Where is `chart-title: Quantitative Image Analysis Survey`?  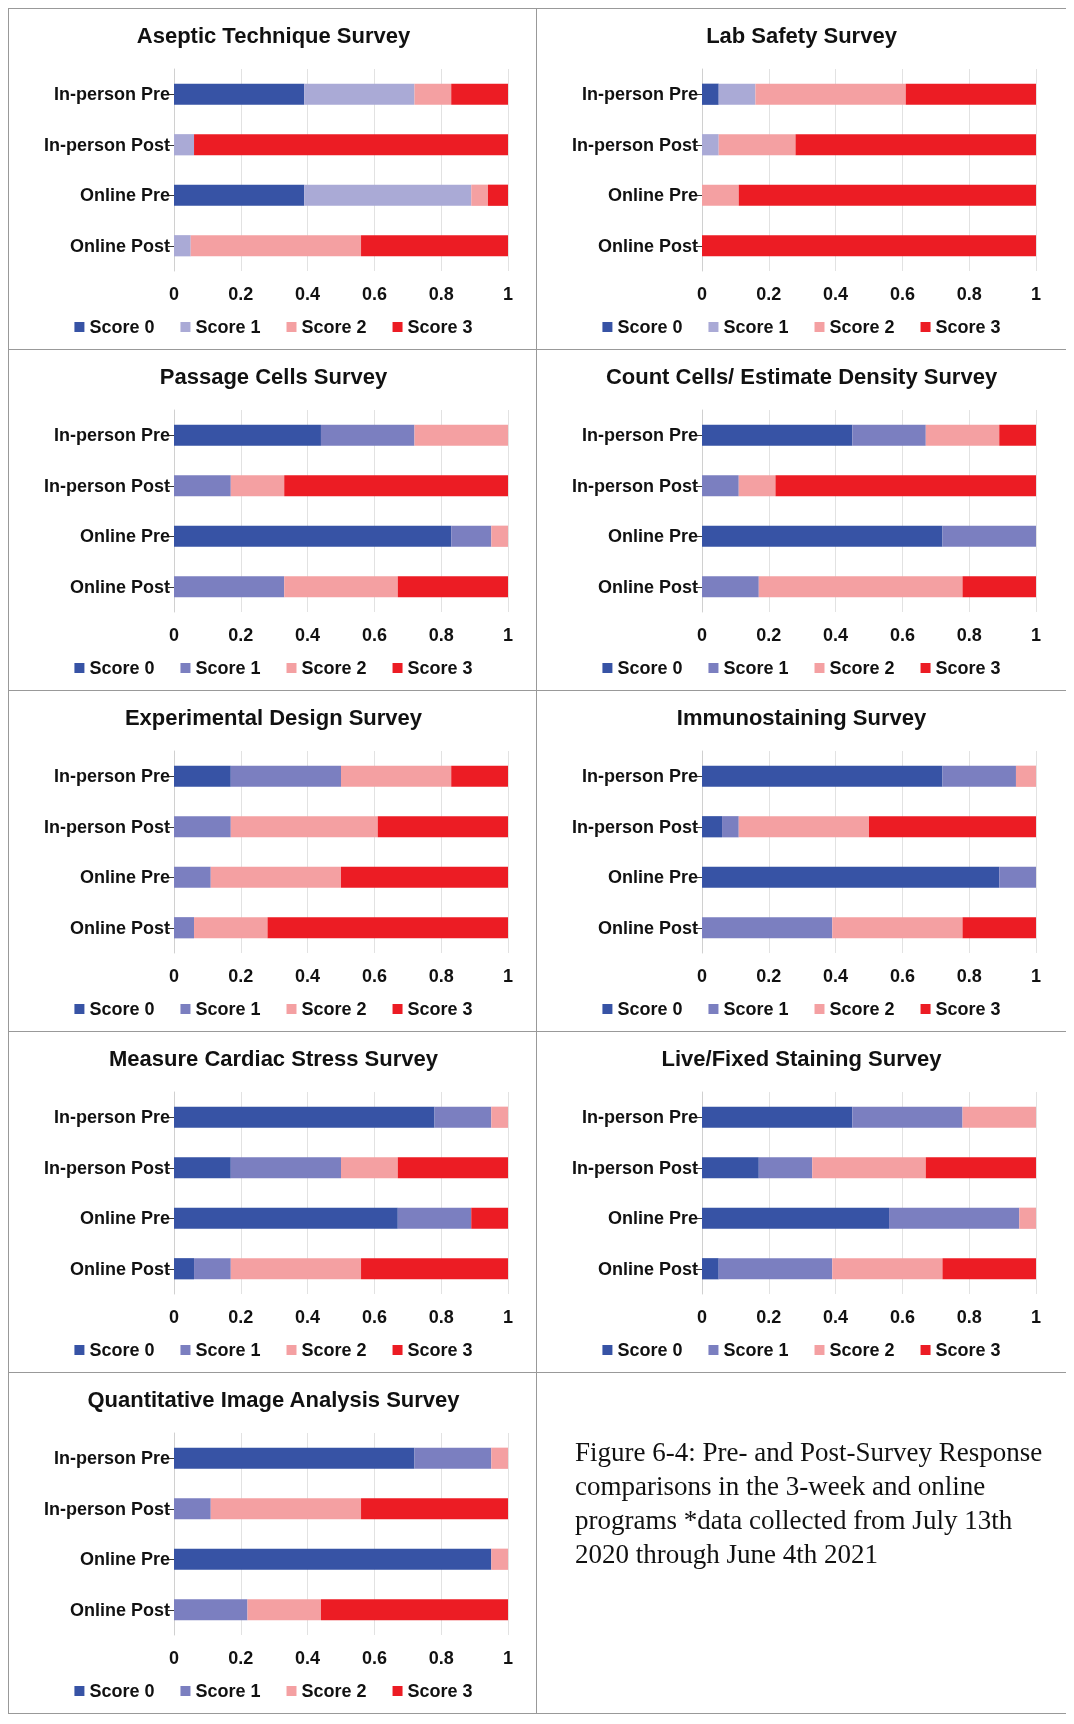 chart-title: Quantitative Image Analysis Survey is located at coordinates (274, 1399).